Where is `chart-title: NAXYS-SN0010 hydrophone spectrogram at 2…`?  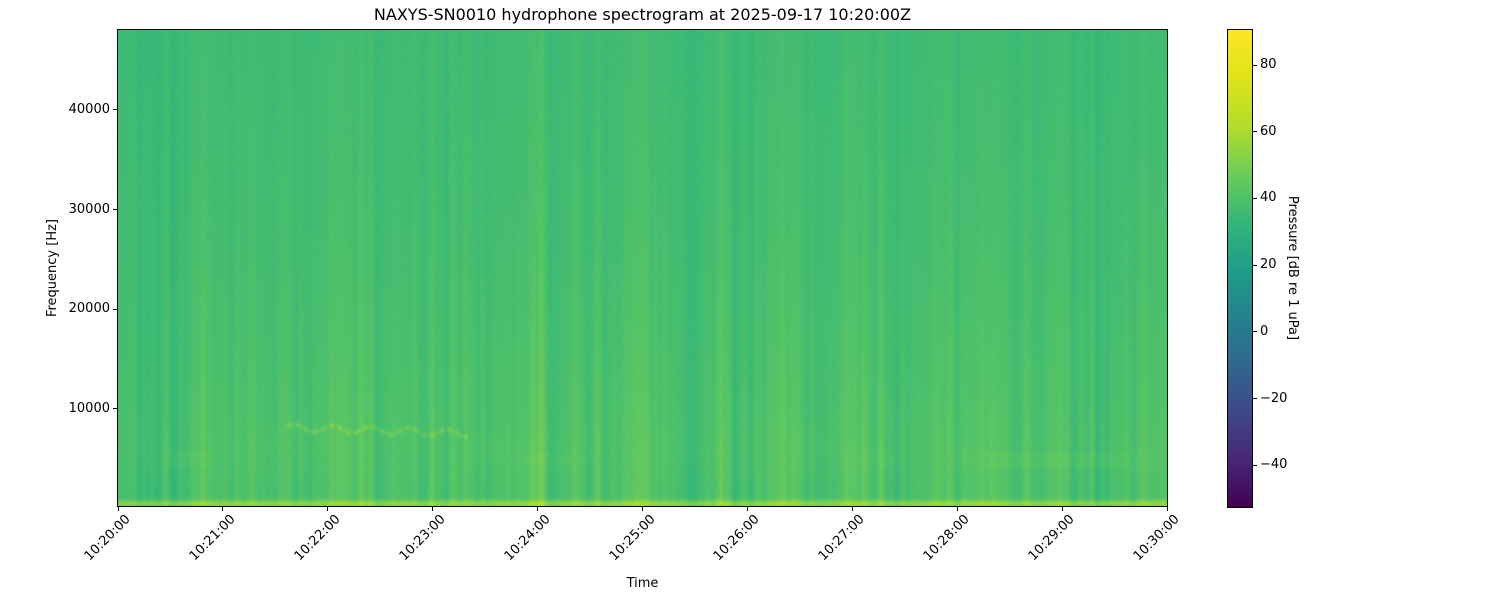
chart-title: NAXYS-SN0010 hydrophone spectrogram at 2… is located at coordinates (642, 14).